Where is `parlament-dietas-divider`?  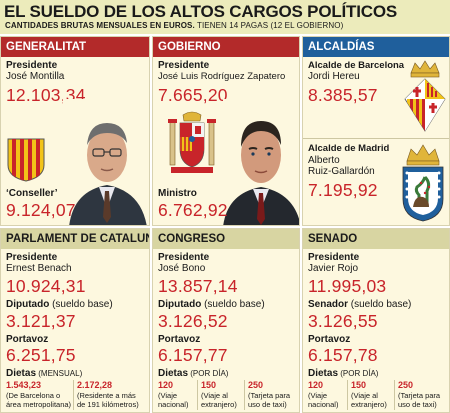 parlament-dietas-divider is located at coordinates (73, 395).